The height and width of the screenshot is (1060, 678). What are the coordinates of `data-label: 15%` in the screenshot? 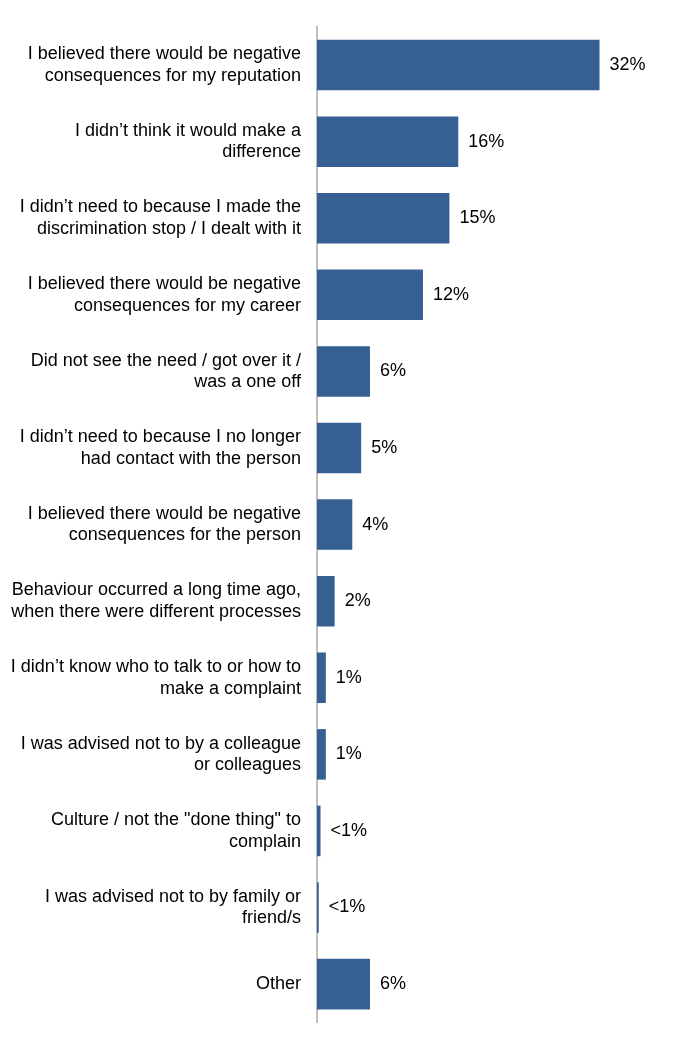 It's located at (477, 217).